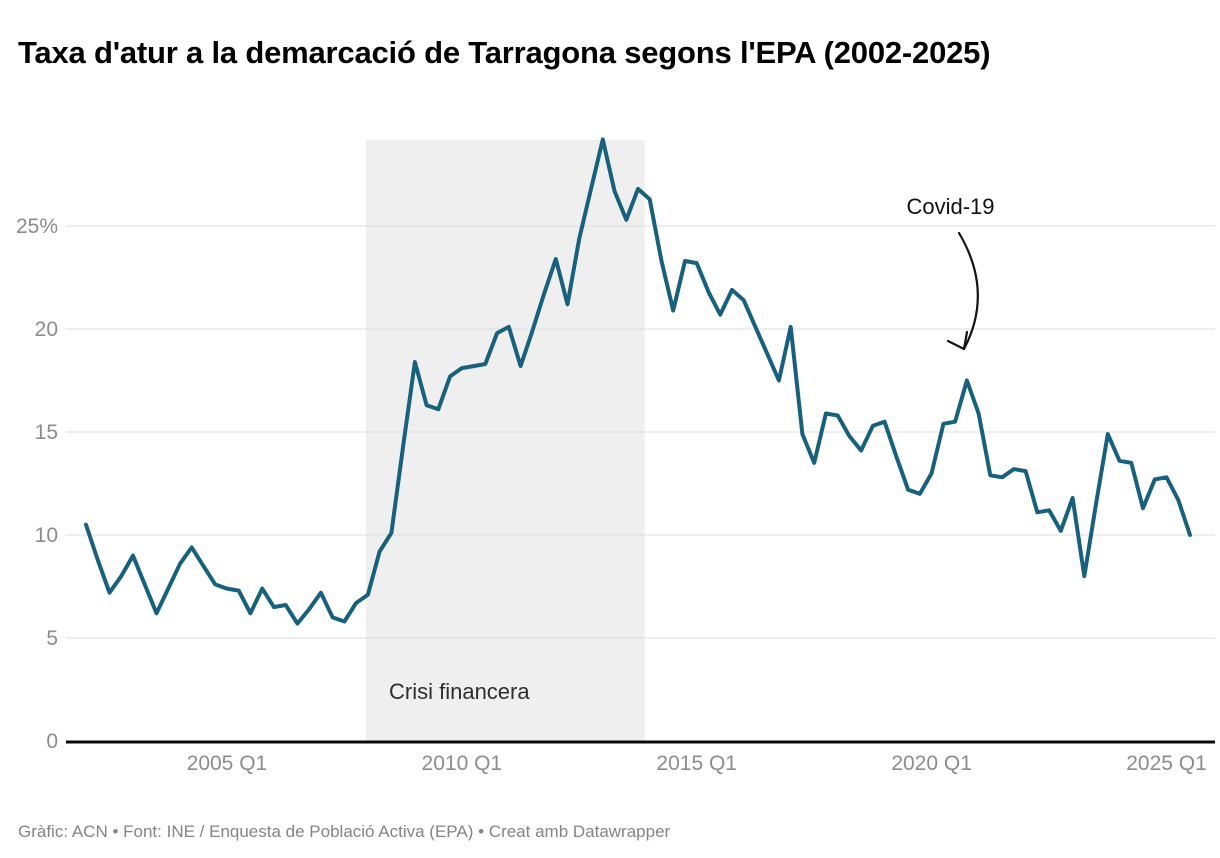 The height and width of the screenshot is (858, 1220). Describe the element at coordinates (52, 638) in the screenshot. I see `y-axis-tick-label: 5` at that location.